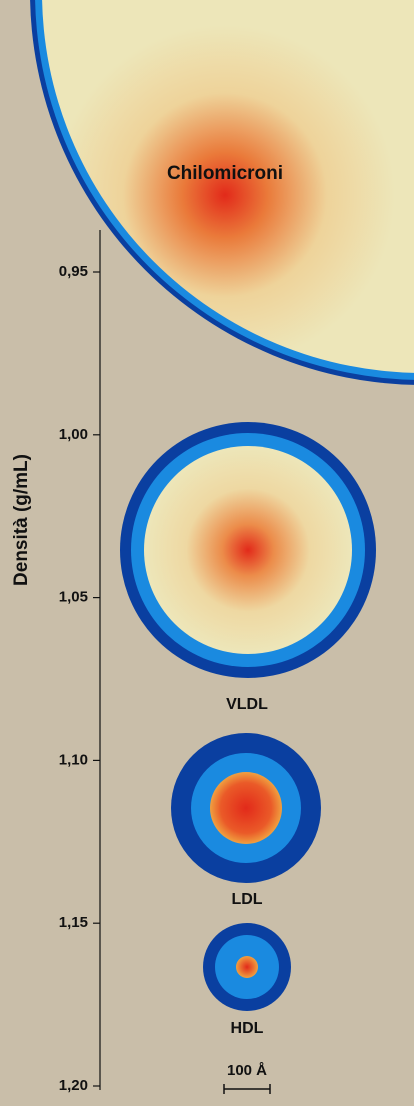 The width and height of the screenshot is (414, 1106). What do you see at coordinates (21, 520) in the screenshot?
I see `axis-label: Densità (g/mL)` at bounding box center [21, 520].